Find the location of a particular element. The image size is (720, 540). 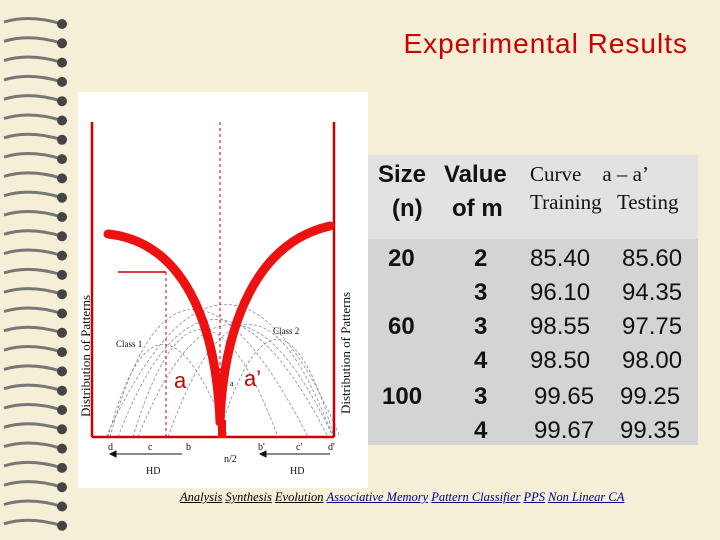

y-axis-label-right: Distribution of Patterns is located at coordinates (345, 353).